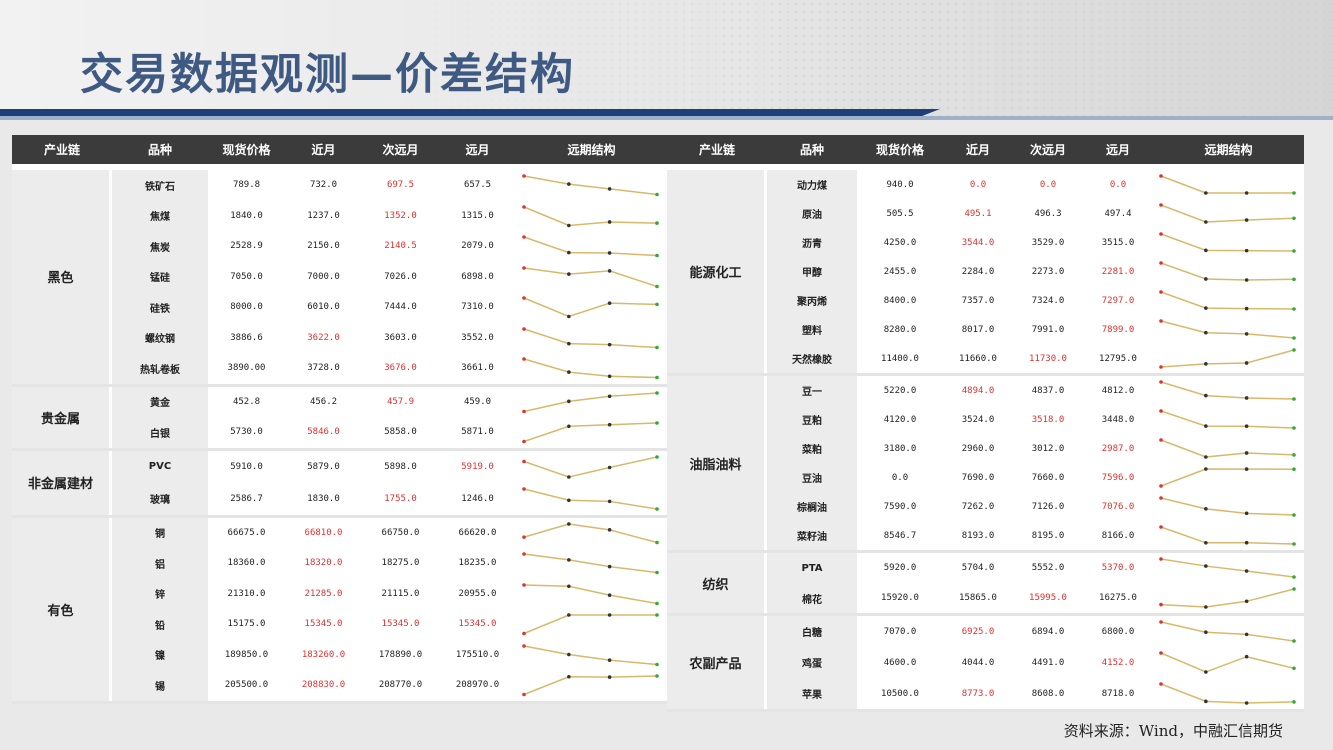 The width and height of the screenshot is (1333, 750). I want to click on variety-name: 菜籽油, so click(812, 535).